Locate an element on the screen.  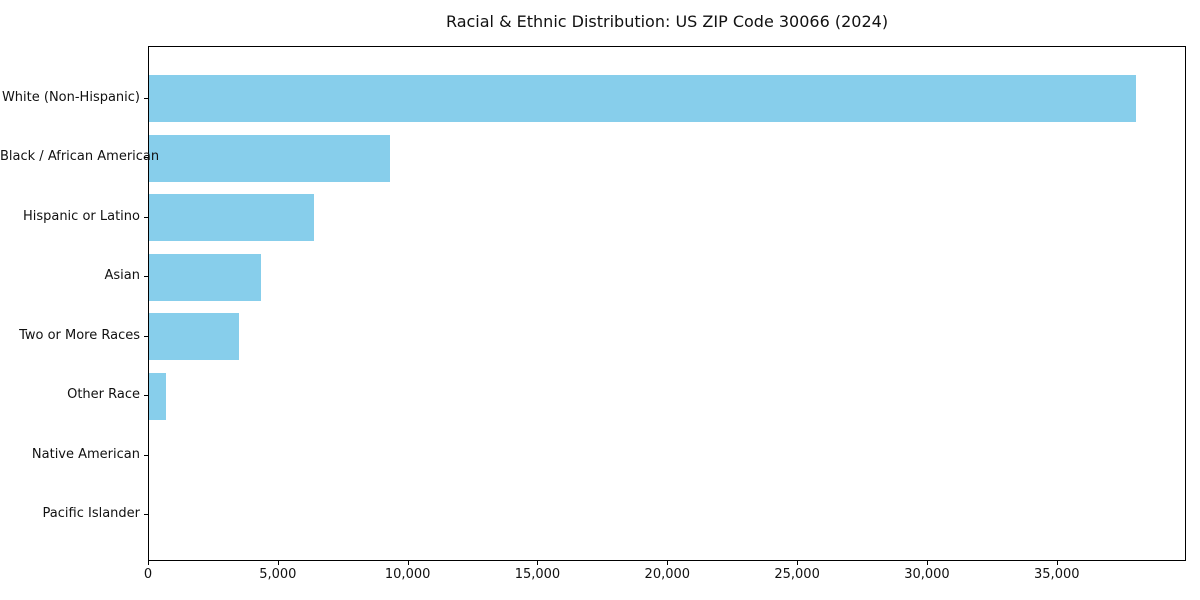
category-label-asian: Asian is located at coordinates (122, 276).